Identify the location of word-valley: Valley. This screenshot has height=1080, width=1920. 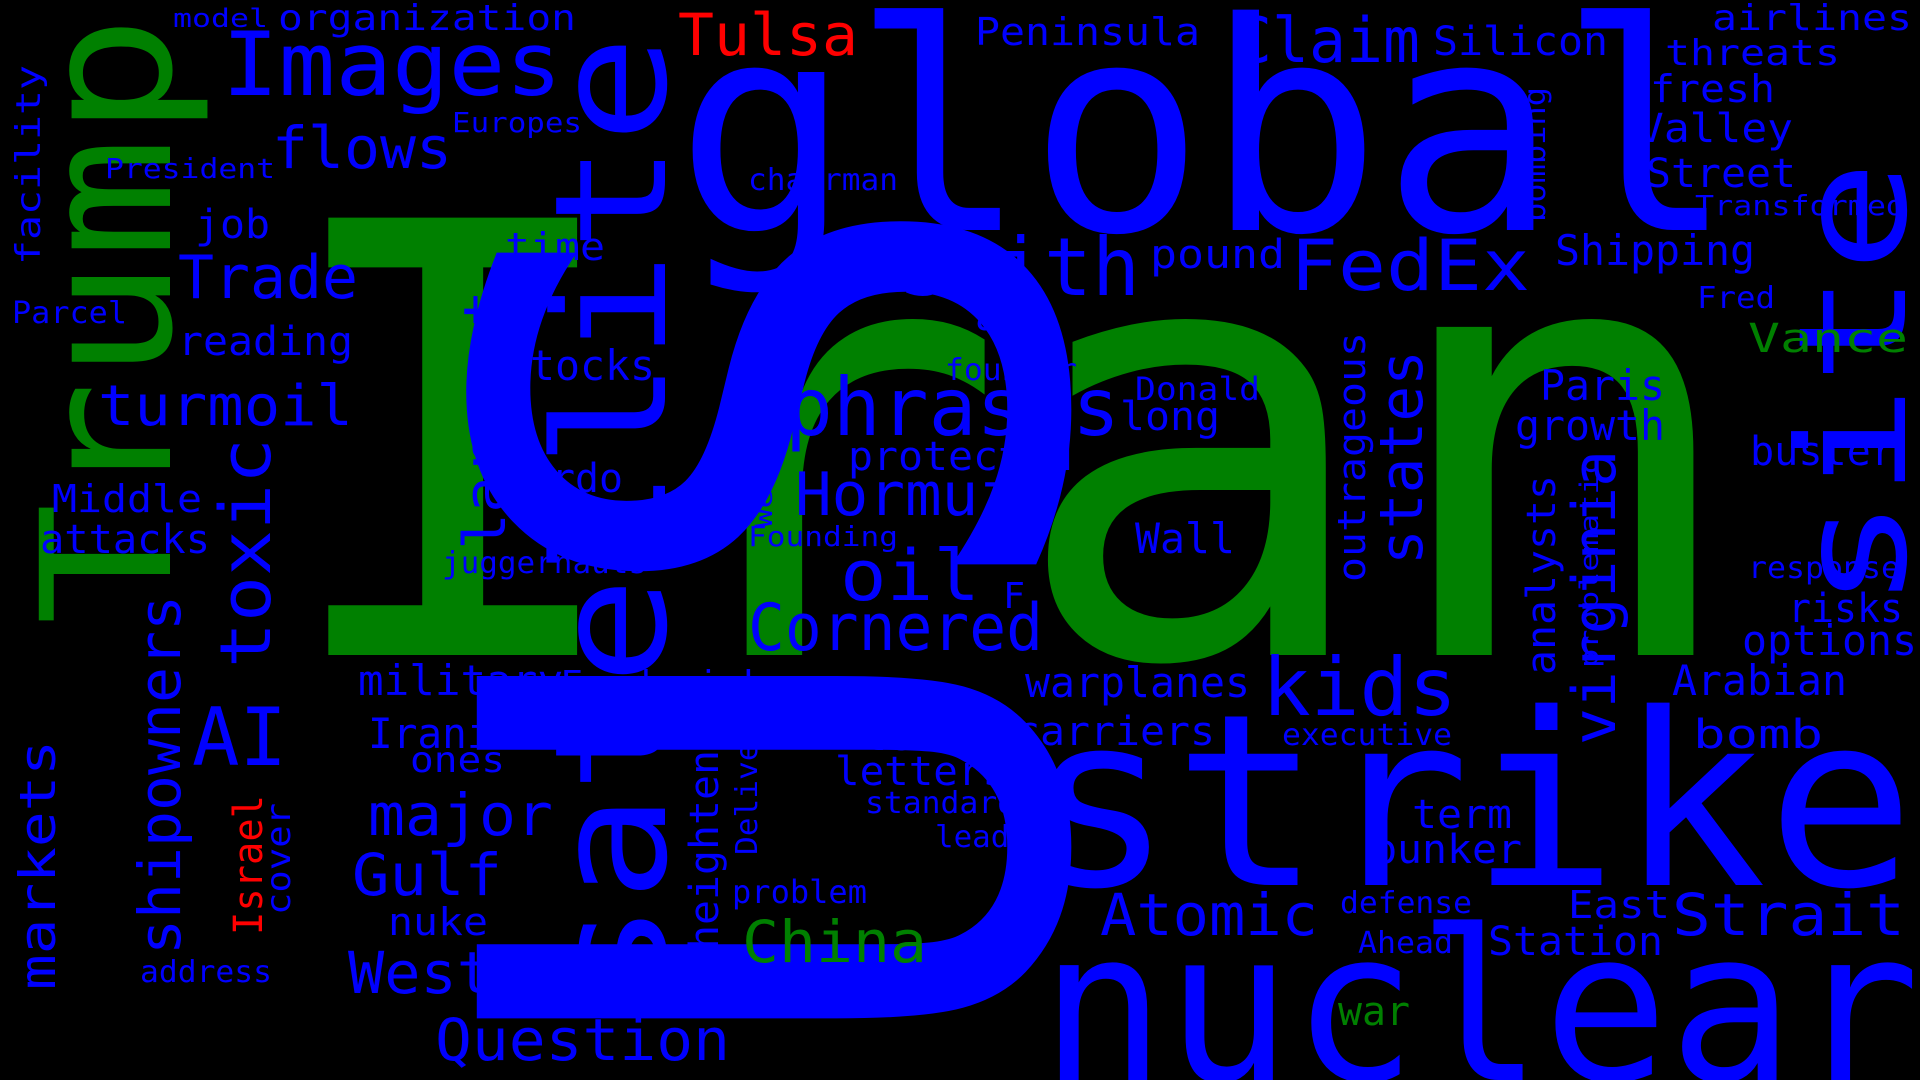
(1715, 129).